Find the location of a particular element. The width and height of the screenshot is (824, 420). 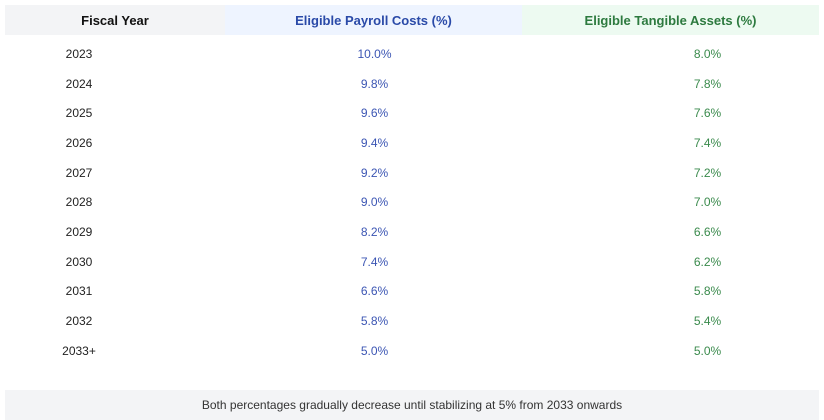

cell-fiscal-year: 2024 is located at coordinates (79, 83).